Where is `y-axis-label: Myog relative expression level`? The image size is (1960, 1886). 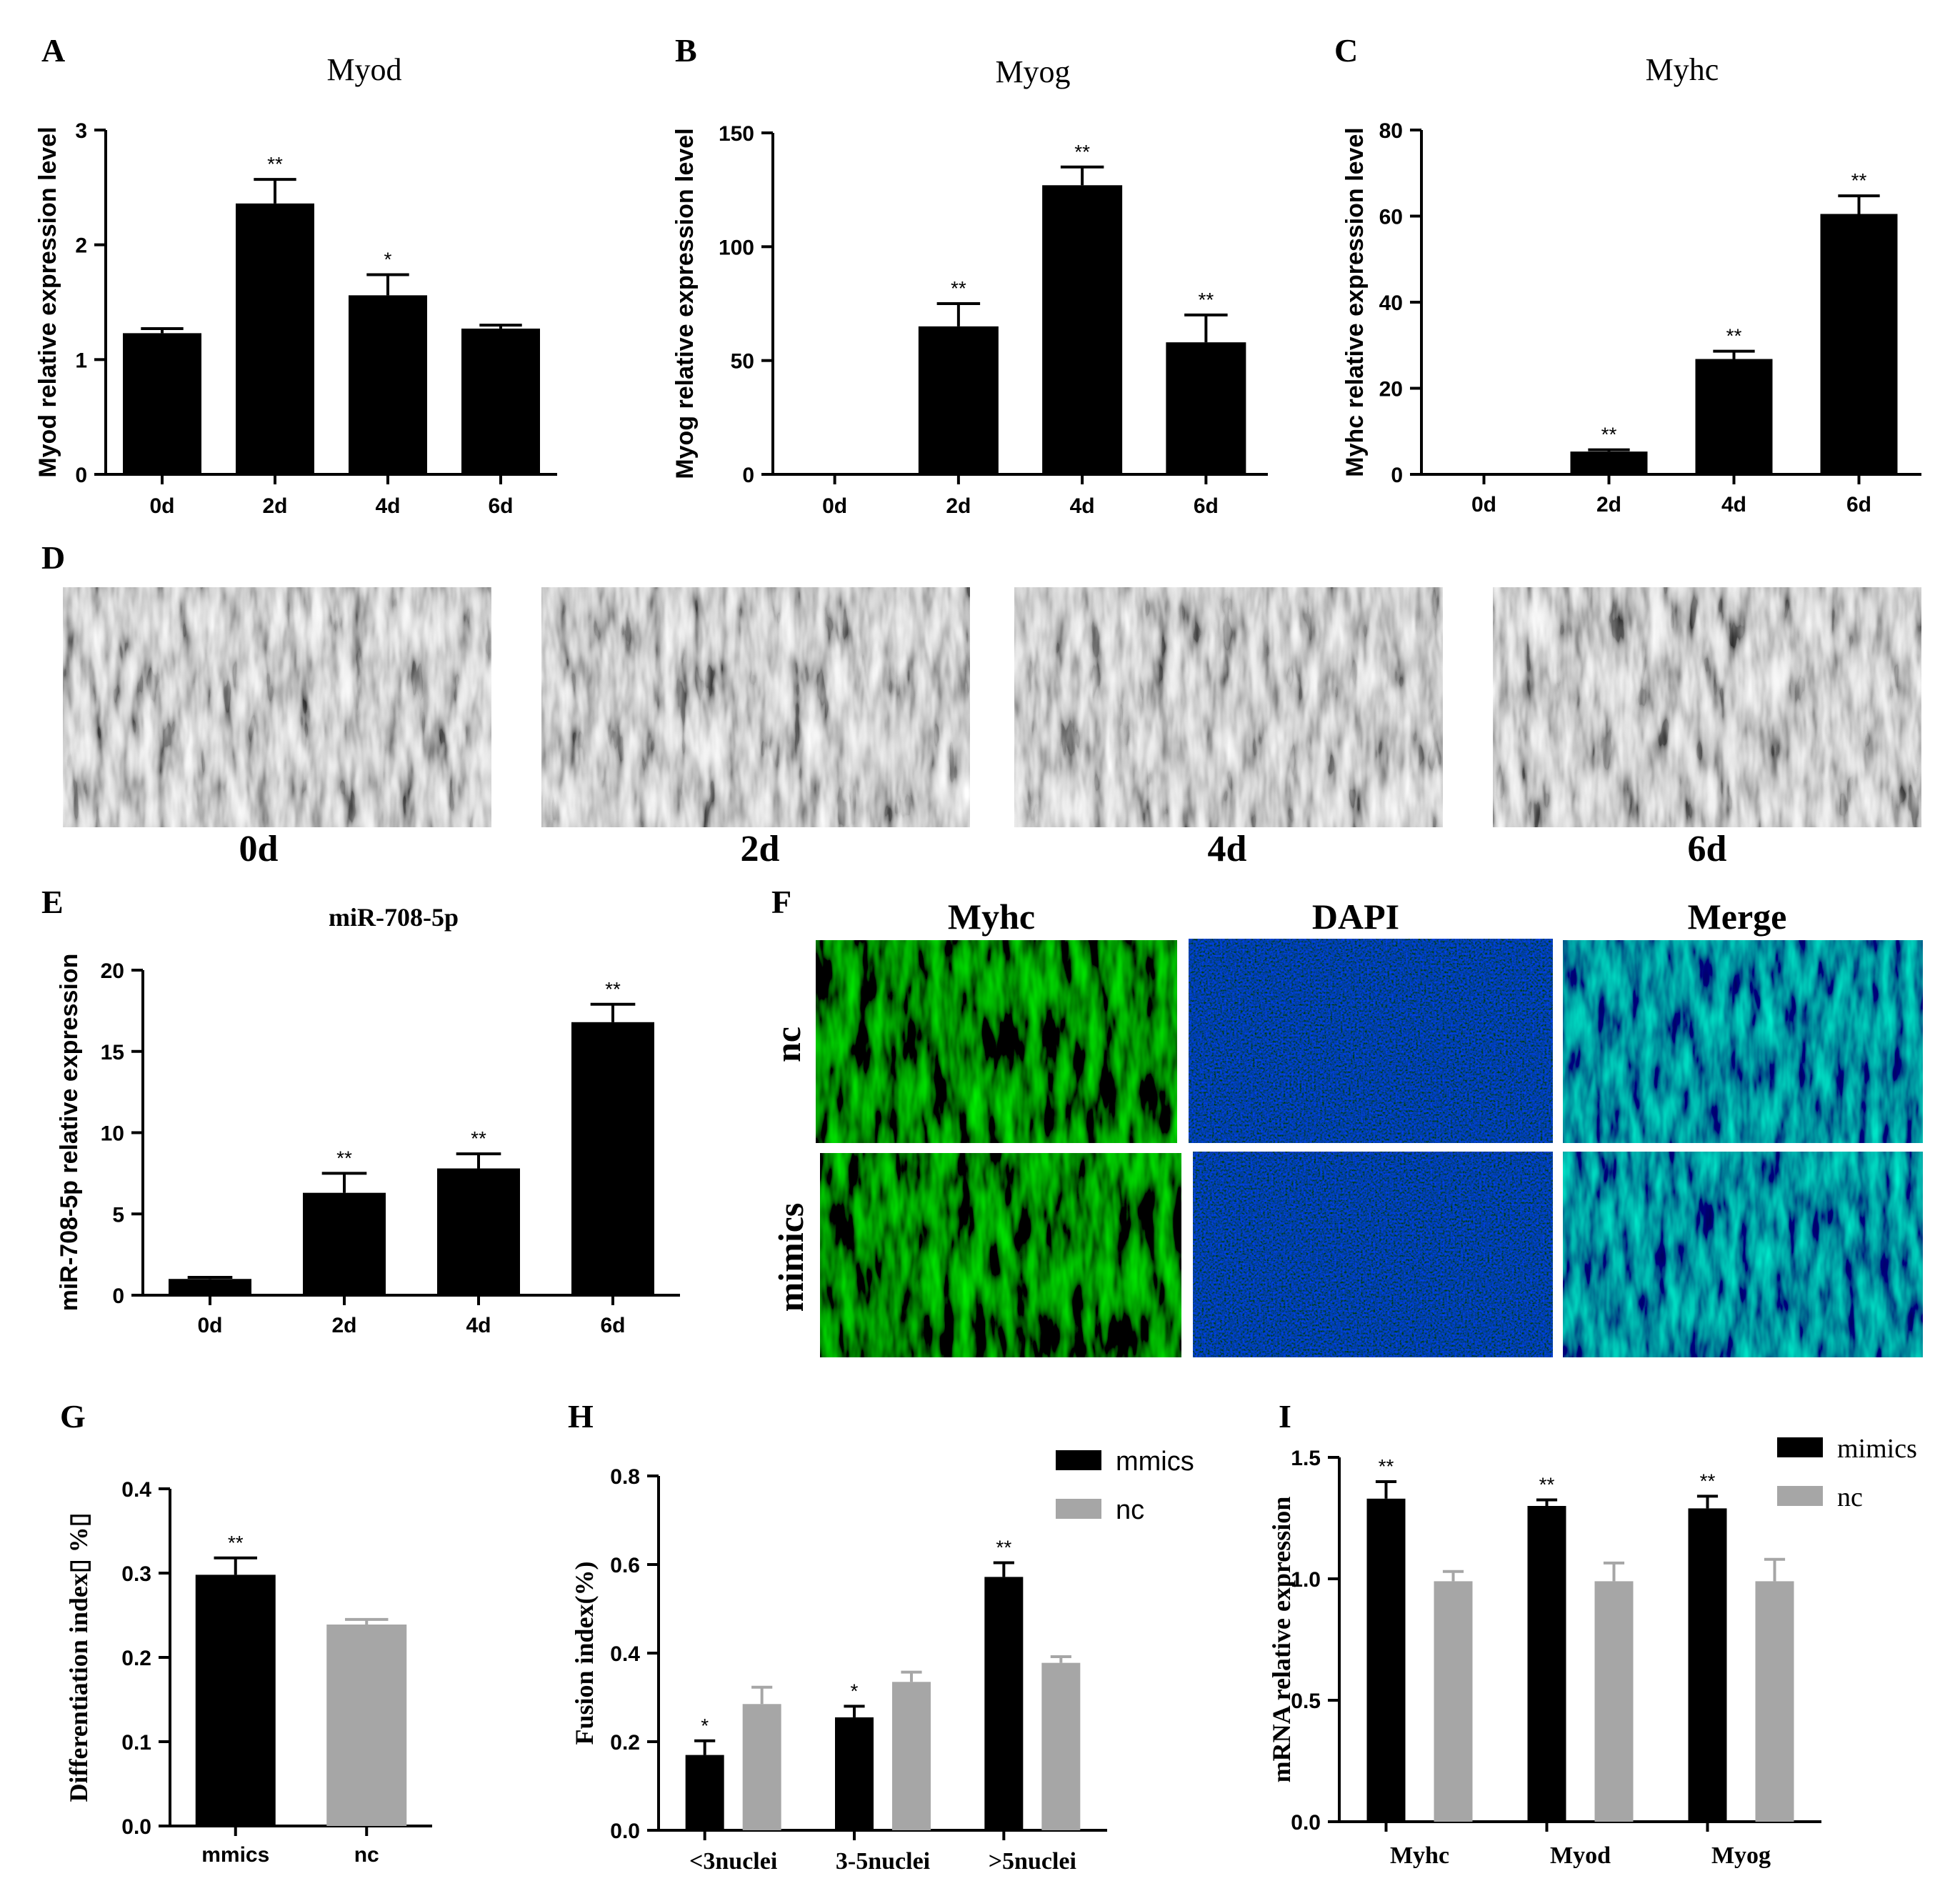
y-axis-label: Myog relative expression level is located at coordinates (685, 303).